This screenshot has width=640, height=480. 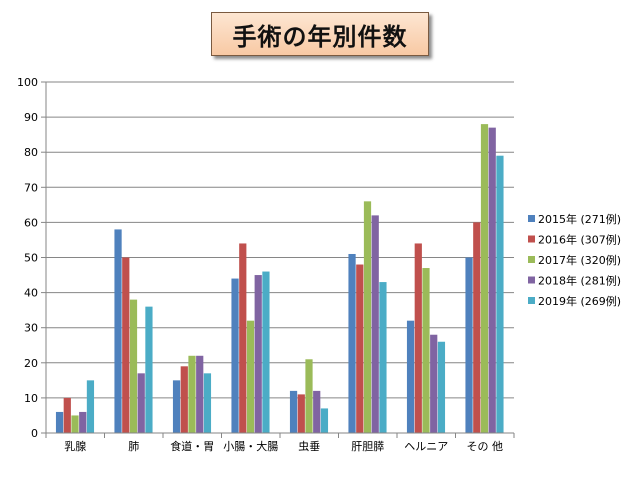 What do you see at coordinates (579, 240) in the screenshot?
I see `legend-label: 2016年 (307例)` at bounding box center [579, 240].